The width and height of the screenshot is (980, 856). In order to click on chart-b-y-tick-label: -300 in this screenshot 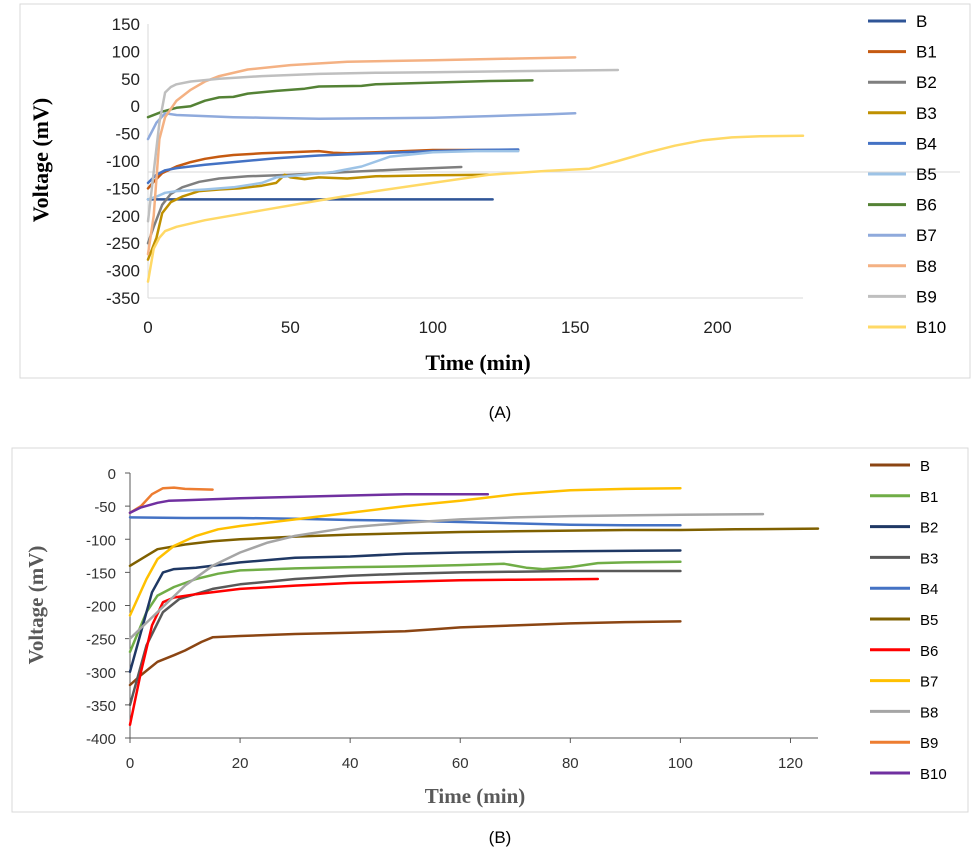, I will do `click(101, 673)`.